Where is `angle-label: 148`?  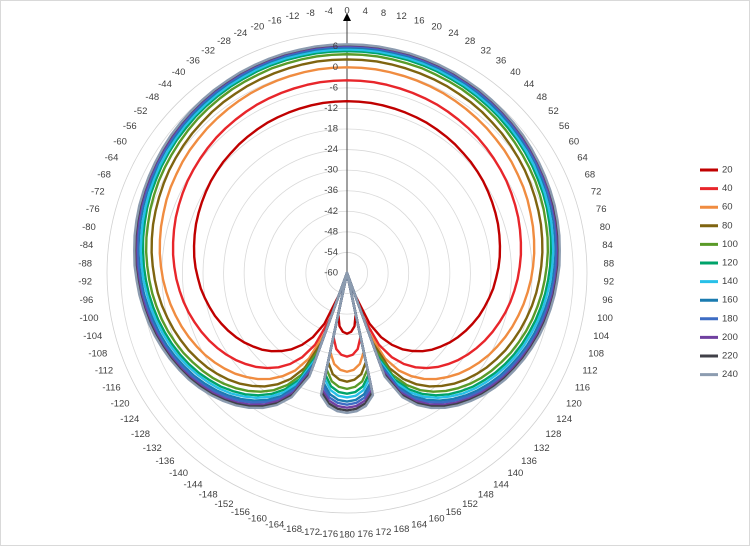
angle-label: 148 is located at coordinates (486, 495).